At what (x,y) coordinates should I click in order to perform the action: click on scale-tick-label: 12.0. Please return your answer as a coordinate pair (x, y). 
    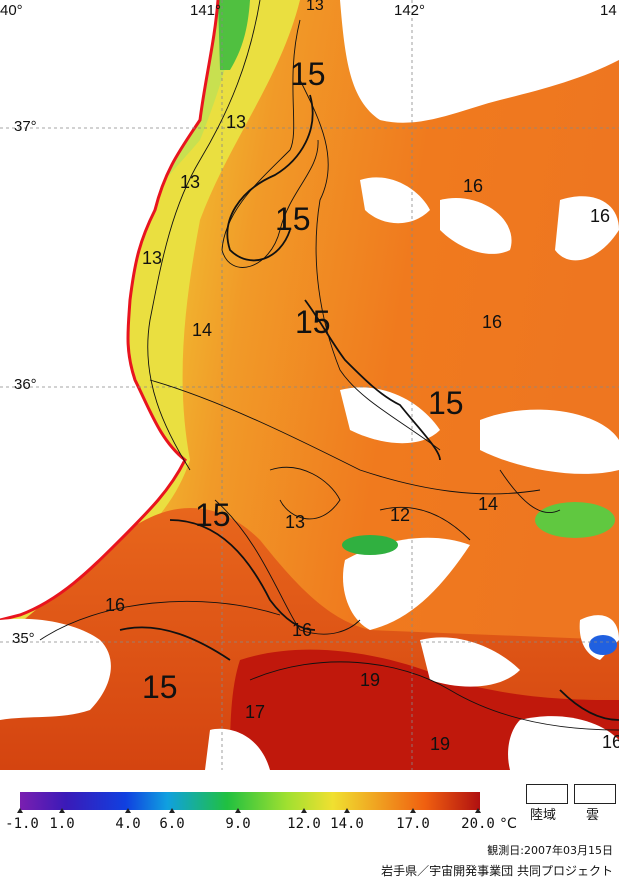
    Looking at the image, I should click on (304, 824).